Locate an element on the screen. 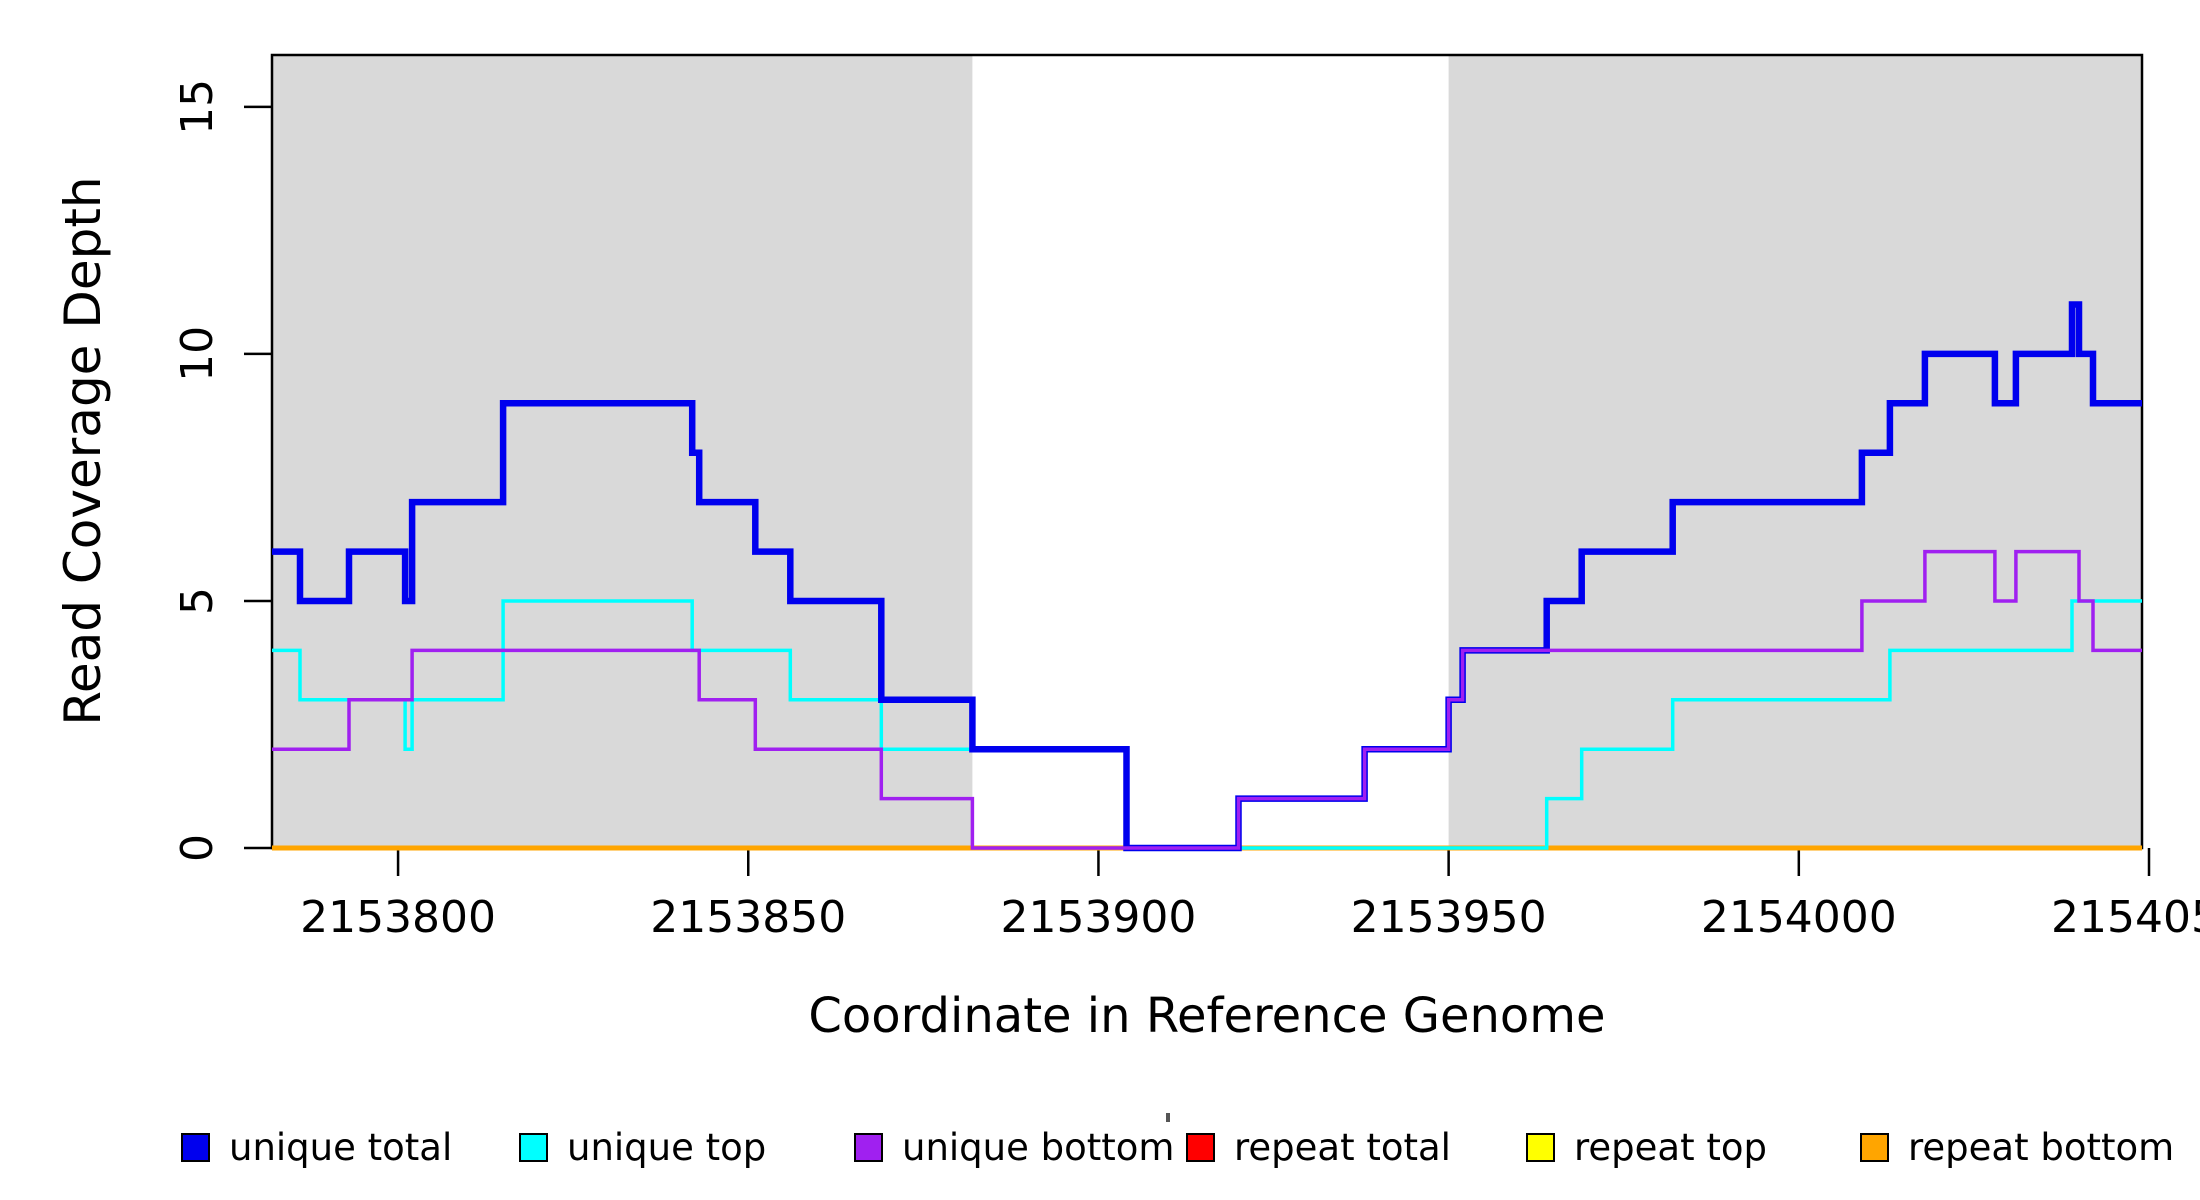 This screenshot has width=2200, height=1200. x-tick-label: 2153800 is located at coordinates (398, 917).